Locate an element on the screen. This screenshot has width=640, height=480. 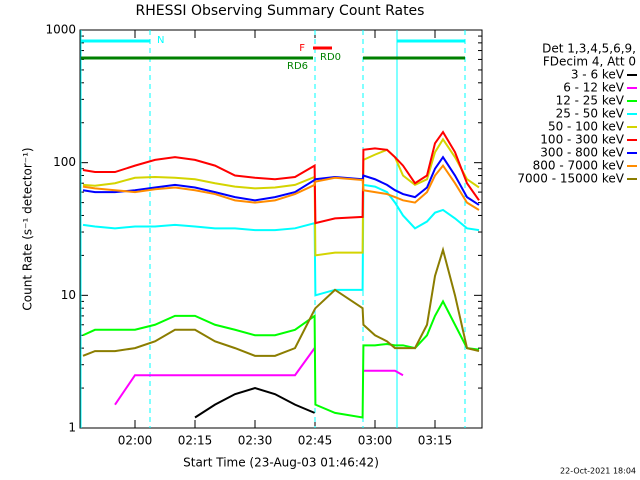
flag-label: N is located at coordinates (160, 40).